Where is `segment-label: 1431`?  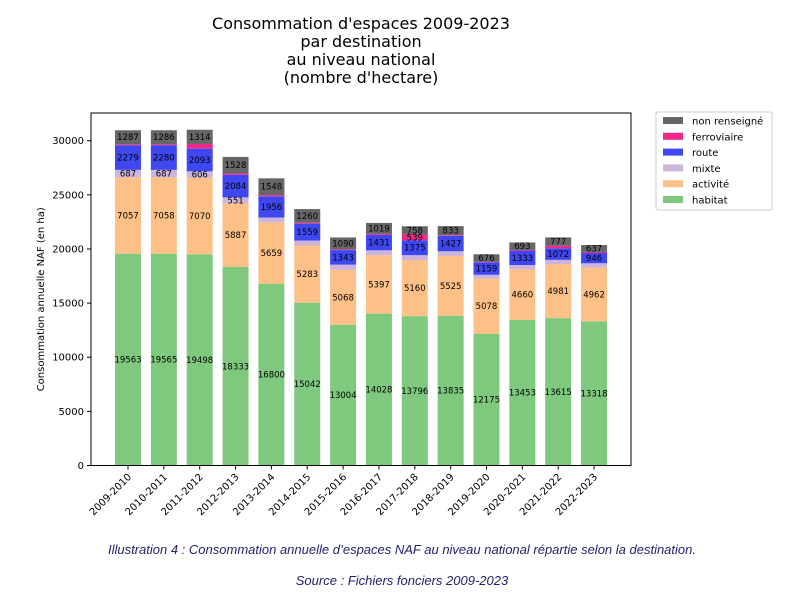
segment-label: 1431 is located at coordinates (379, 244).